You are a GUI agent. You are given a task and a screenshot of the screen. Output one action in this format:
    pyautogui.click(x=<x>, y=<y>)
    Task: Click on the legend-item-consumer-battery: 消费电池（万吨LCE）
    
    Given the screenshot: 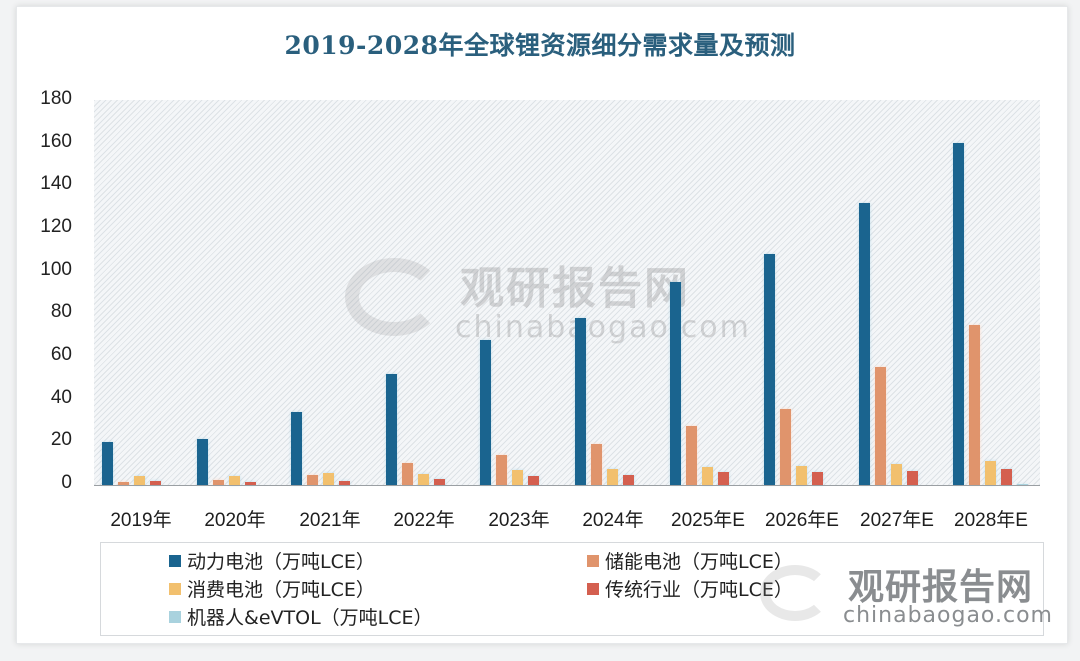 What is the action you would take?
    pyautogui.click(x=272, y=588)
    